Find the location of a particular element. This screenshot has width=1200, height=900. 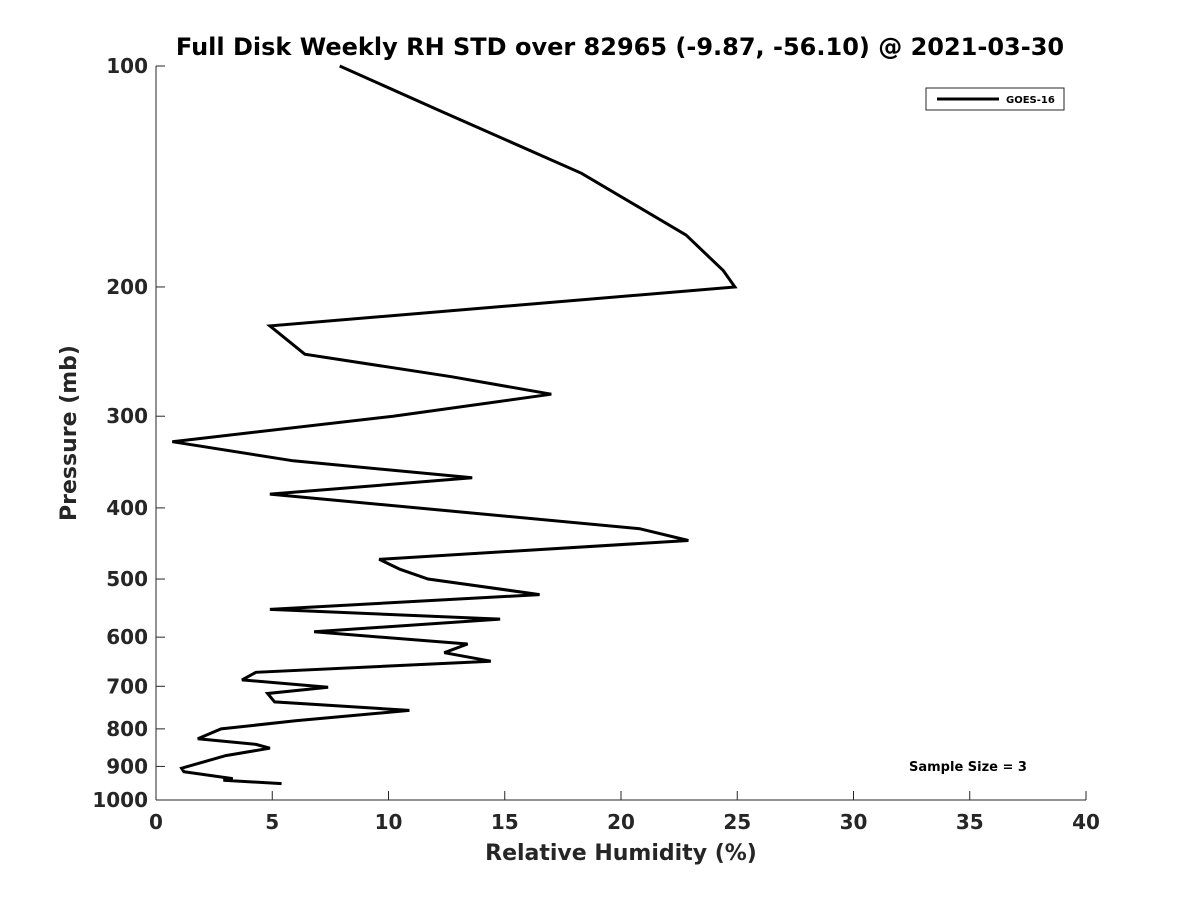

y-tick-label: 100 is located at coordinates (127, 66).